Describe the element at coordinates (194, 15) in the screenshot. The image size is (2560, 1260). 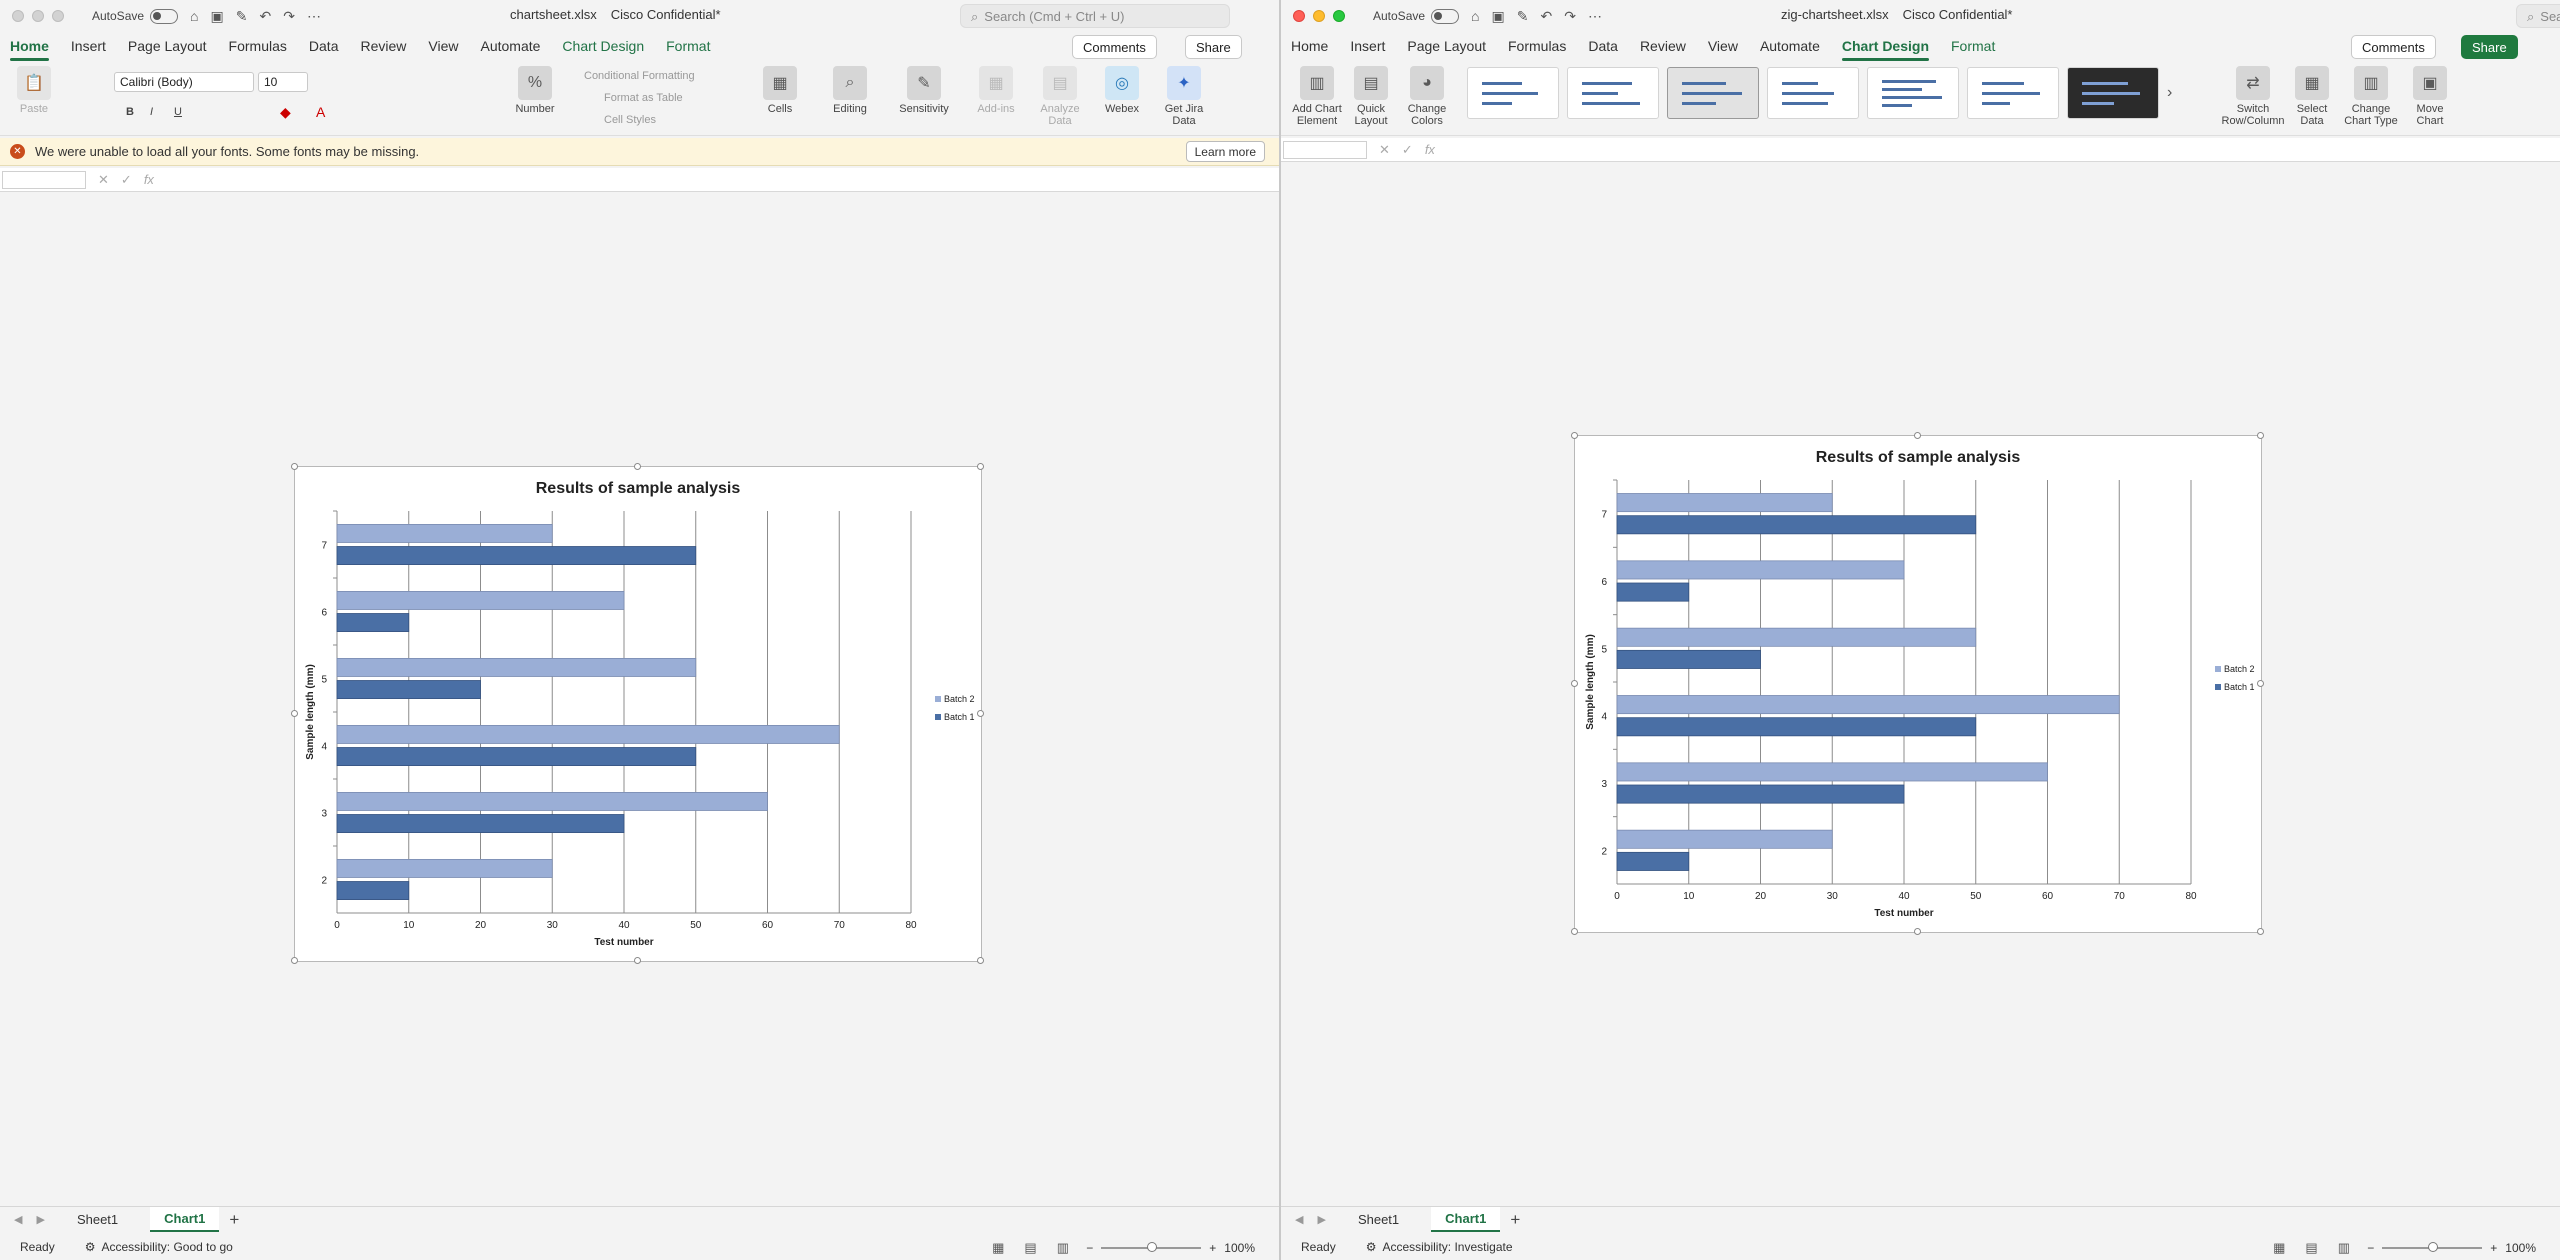
I see `home-icon: ⌂` at that location.